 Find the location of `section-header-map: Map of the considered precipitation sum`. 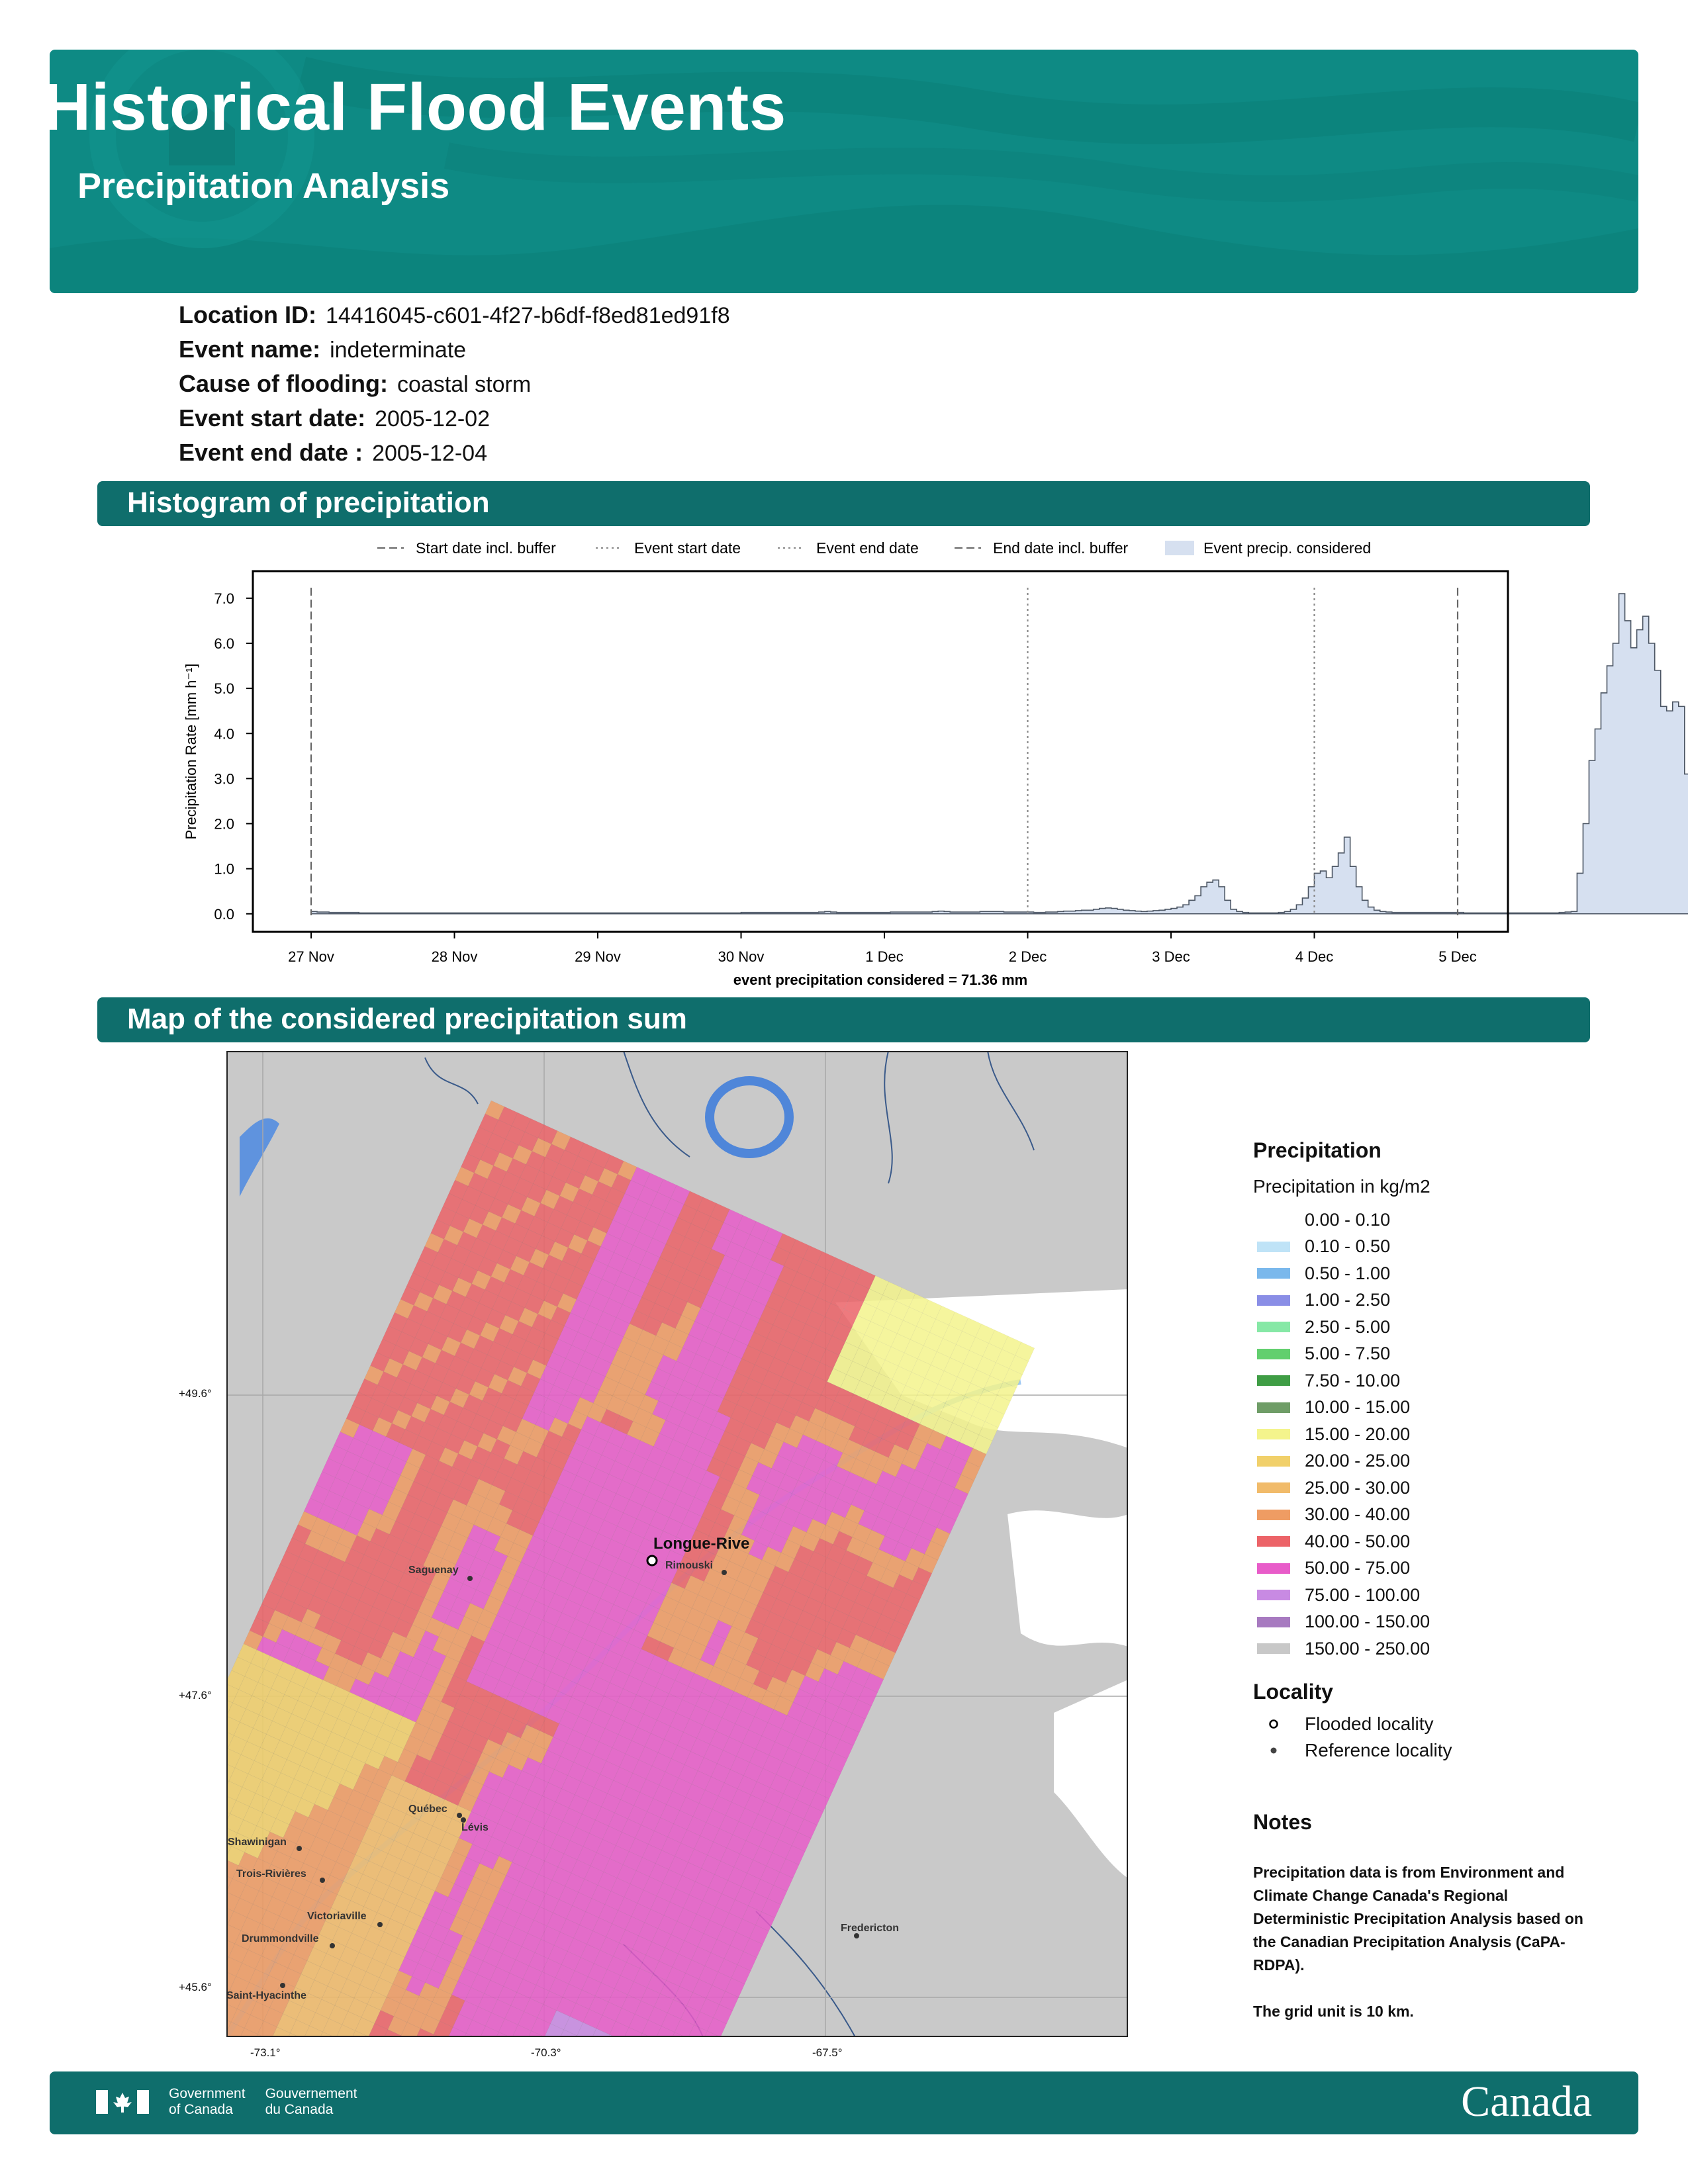

section-header-map: Map of the considered precipitation sum is located at coordinates (843, 1020).